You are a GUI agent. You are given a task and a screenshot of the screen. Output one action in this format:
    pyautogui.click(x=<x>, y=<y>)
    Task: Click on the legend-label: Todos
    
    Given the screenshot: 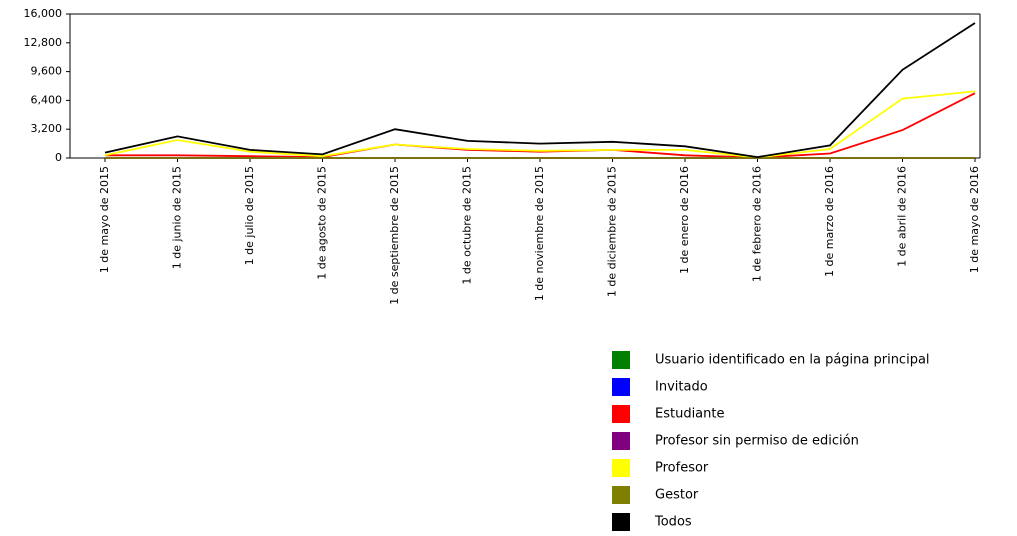 What is the action you would take?
    pyautogui.click(x=673, y=522)
    